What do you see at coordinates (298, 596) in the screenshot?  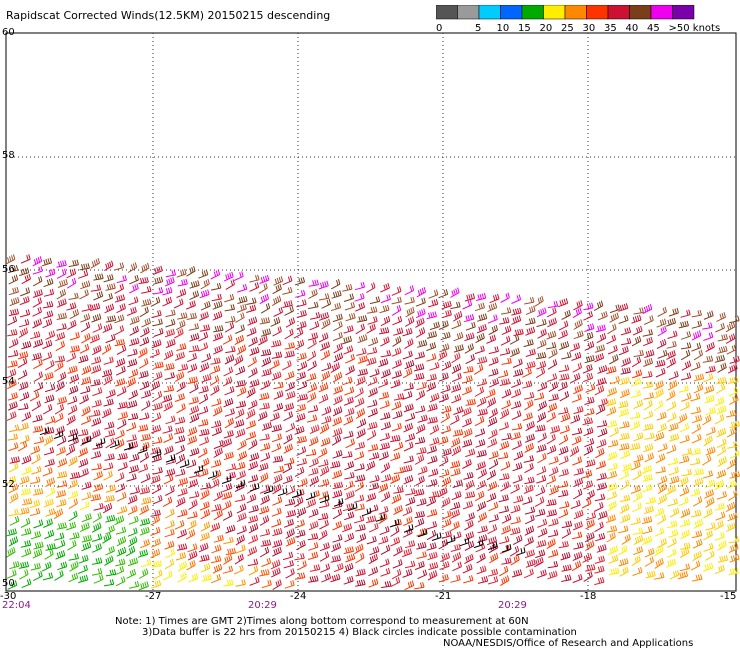 I see `lon-label-minus24: -24` at bounding box center [298, 596].